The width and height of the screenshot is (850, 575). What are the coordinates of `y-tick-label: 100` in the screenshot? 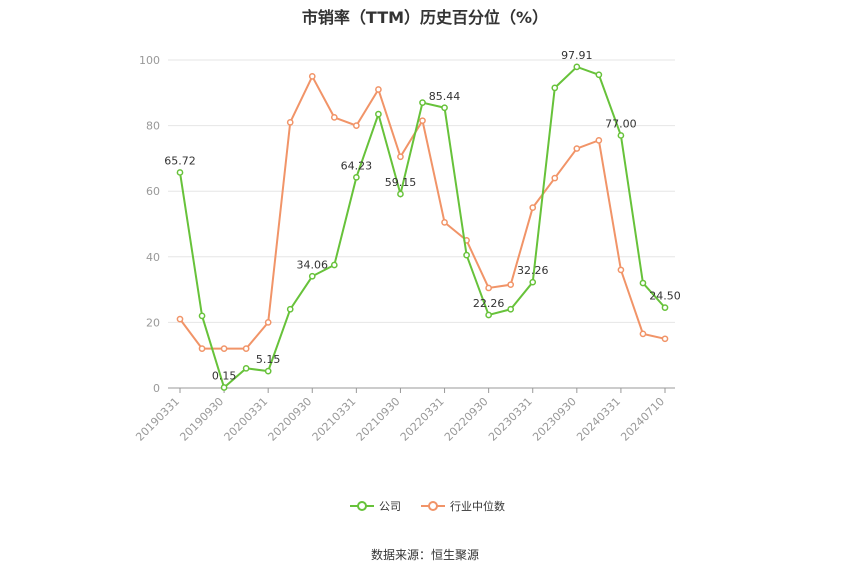 It's located at (149, 60).